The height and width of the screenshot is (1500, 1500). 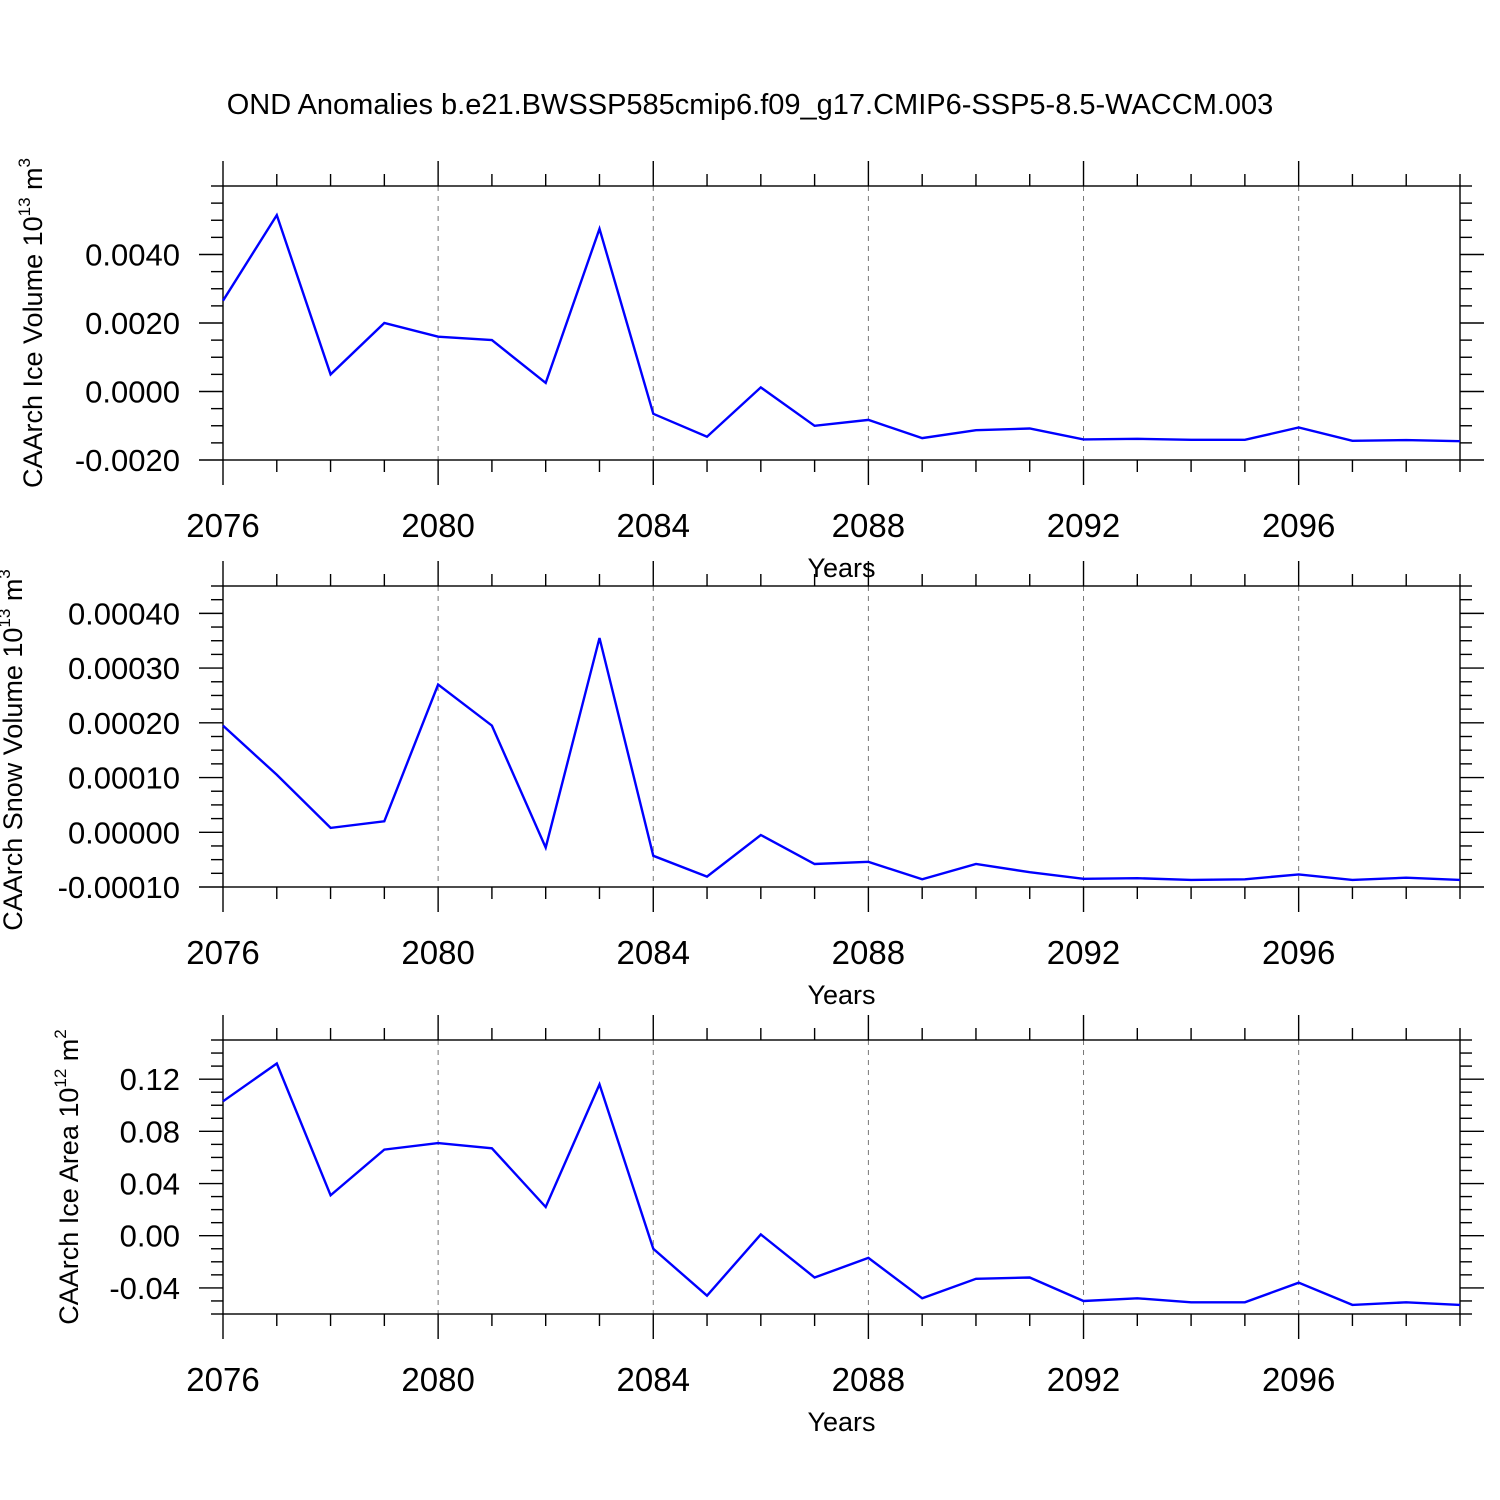 What do you see at coordinates (33, 352) in the screenshot?
I see `y-axis-label-text: CAArch Ice Volume 10` at bounding box center [33, 352].